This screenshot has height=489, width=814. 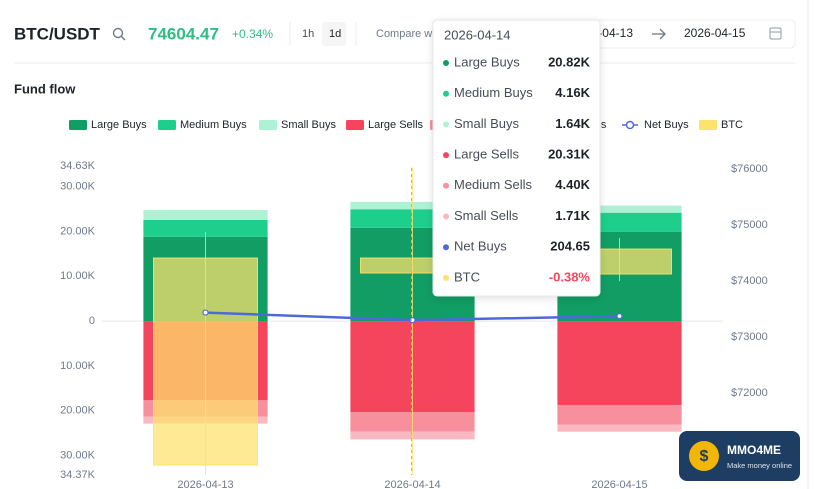 What do you see at coordinates (619, 484) in the screenshot?
I see `x-tick-label: 2026-04-15` at bounding box center [619, 484].